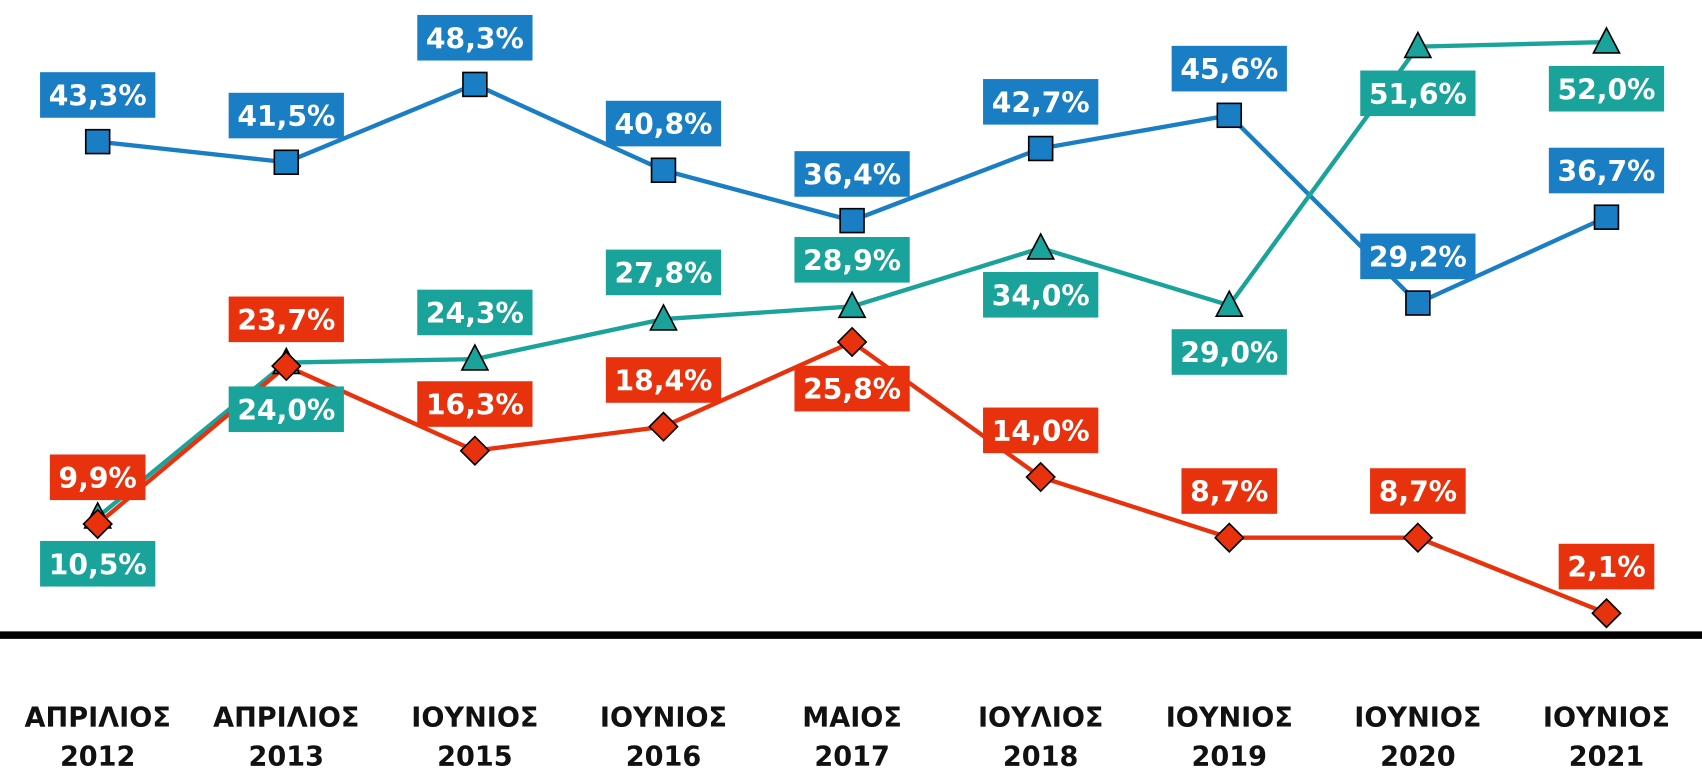 The image size is (1702, 772). I want to click on value-label-text: 36,7%, so click(1607, 171).